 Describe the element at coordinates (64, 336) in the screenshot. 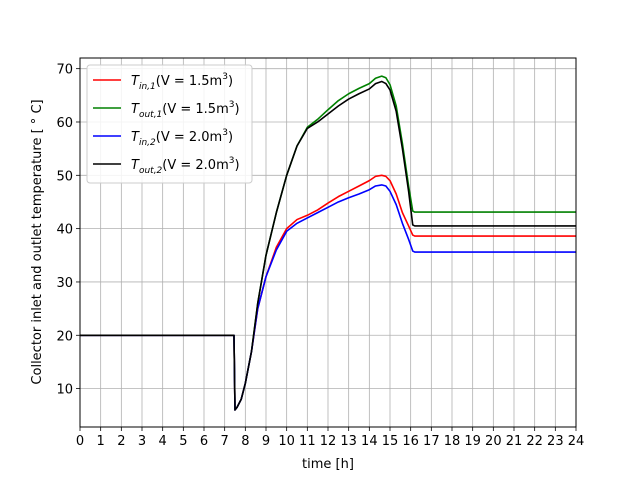

I see `y-tick-label: 20` at that location.